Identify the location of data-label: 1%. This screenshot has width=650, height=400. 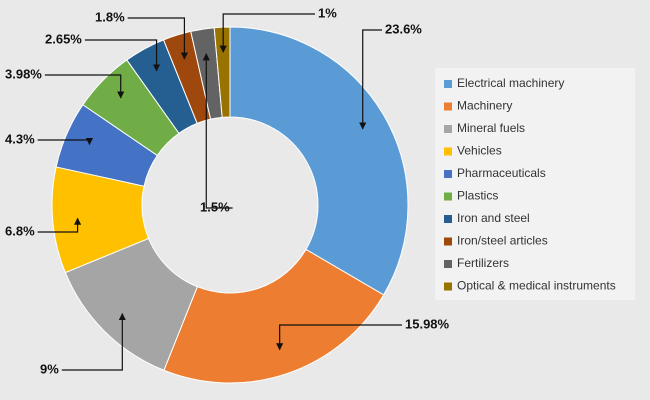
(327, 12).